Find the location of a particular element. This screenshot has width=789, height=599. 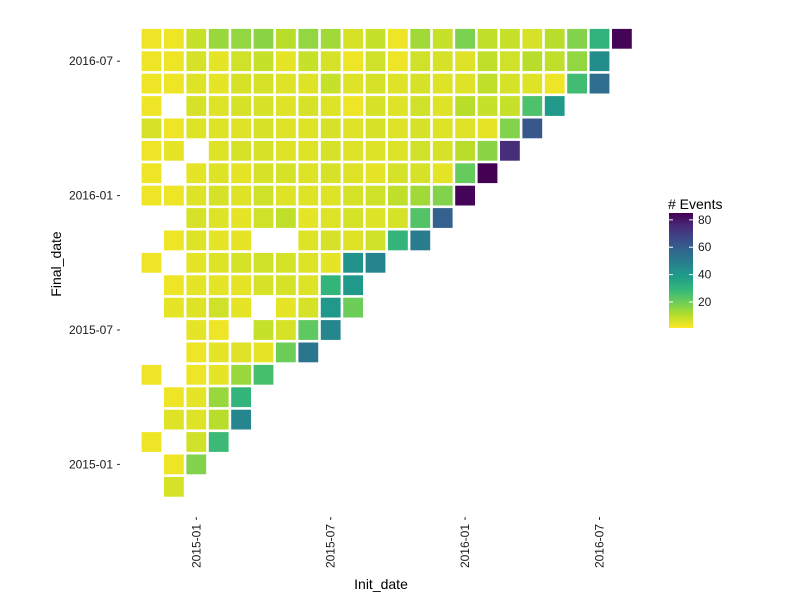

legend-colorbar is located at coordinates (681, 270).